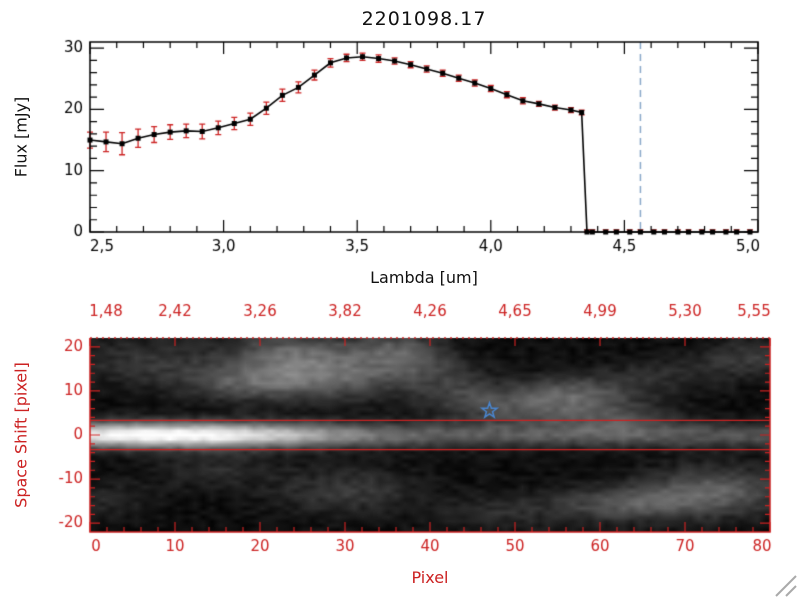  Describe the element at coordinates (430, 577) in the screenshot. I see `pixel-axis-label: Pixel` at that location.